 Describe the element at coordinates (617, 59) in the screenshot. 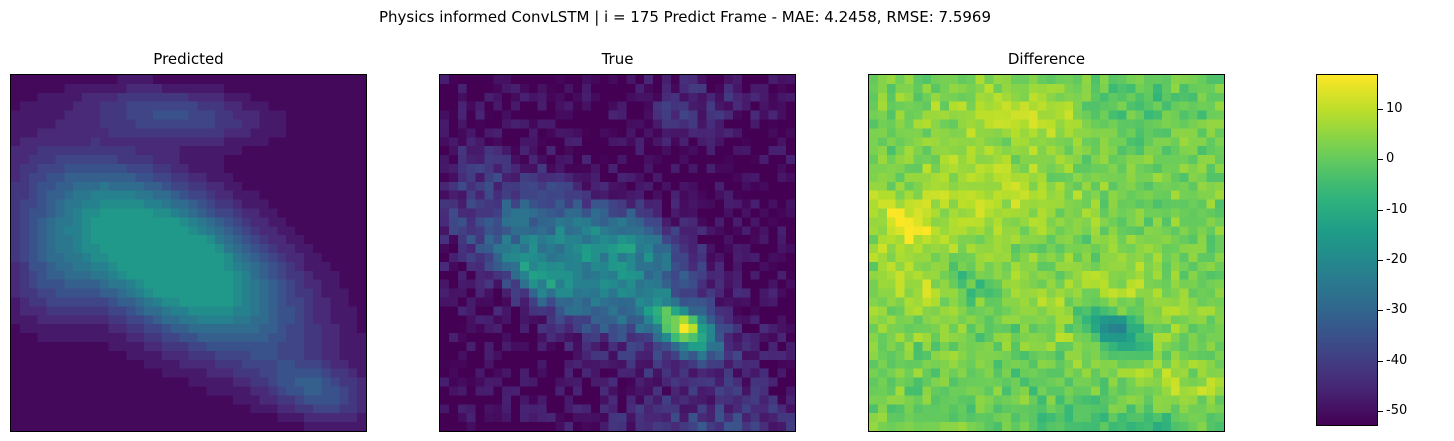

I see `panel-title-true: True` at that location.